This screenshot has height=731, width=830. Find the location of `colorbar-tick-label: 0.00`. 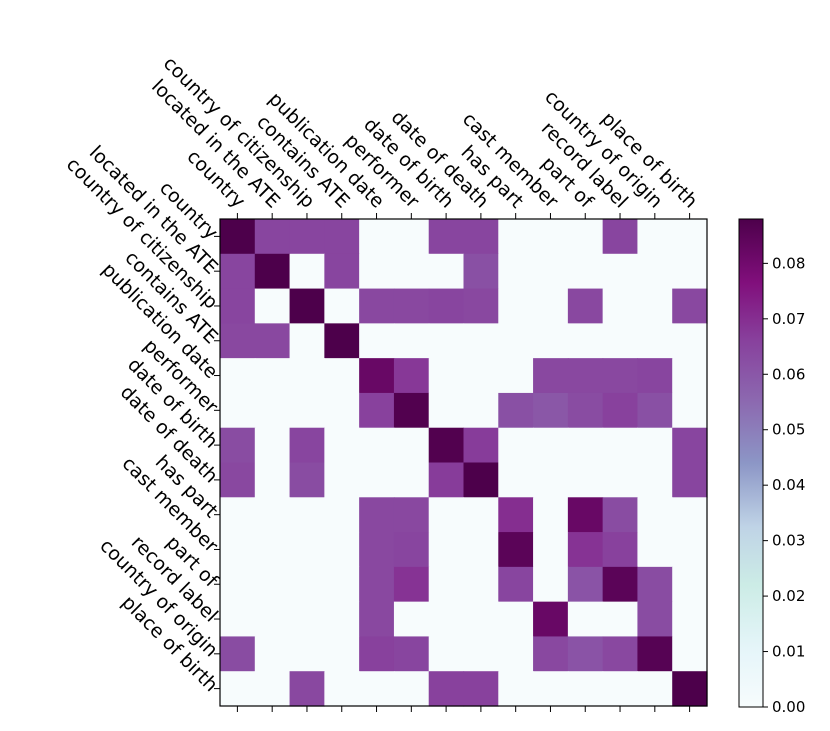

colorbar-tick-label: 0.00 is located at coordinates (788, 707).